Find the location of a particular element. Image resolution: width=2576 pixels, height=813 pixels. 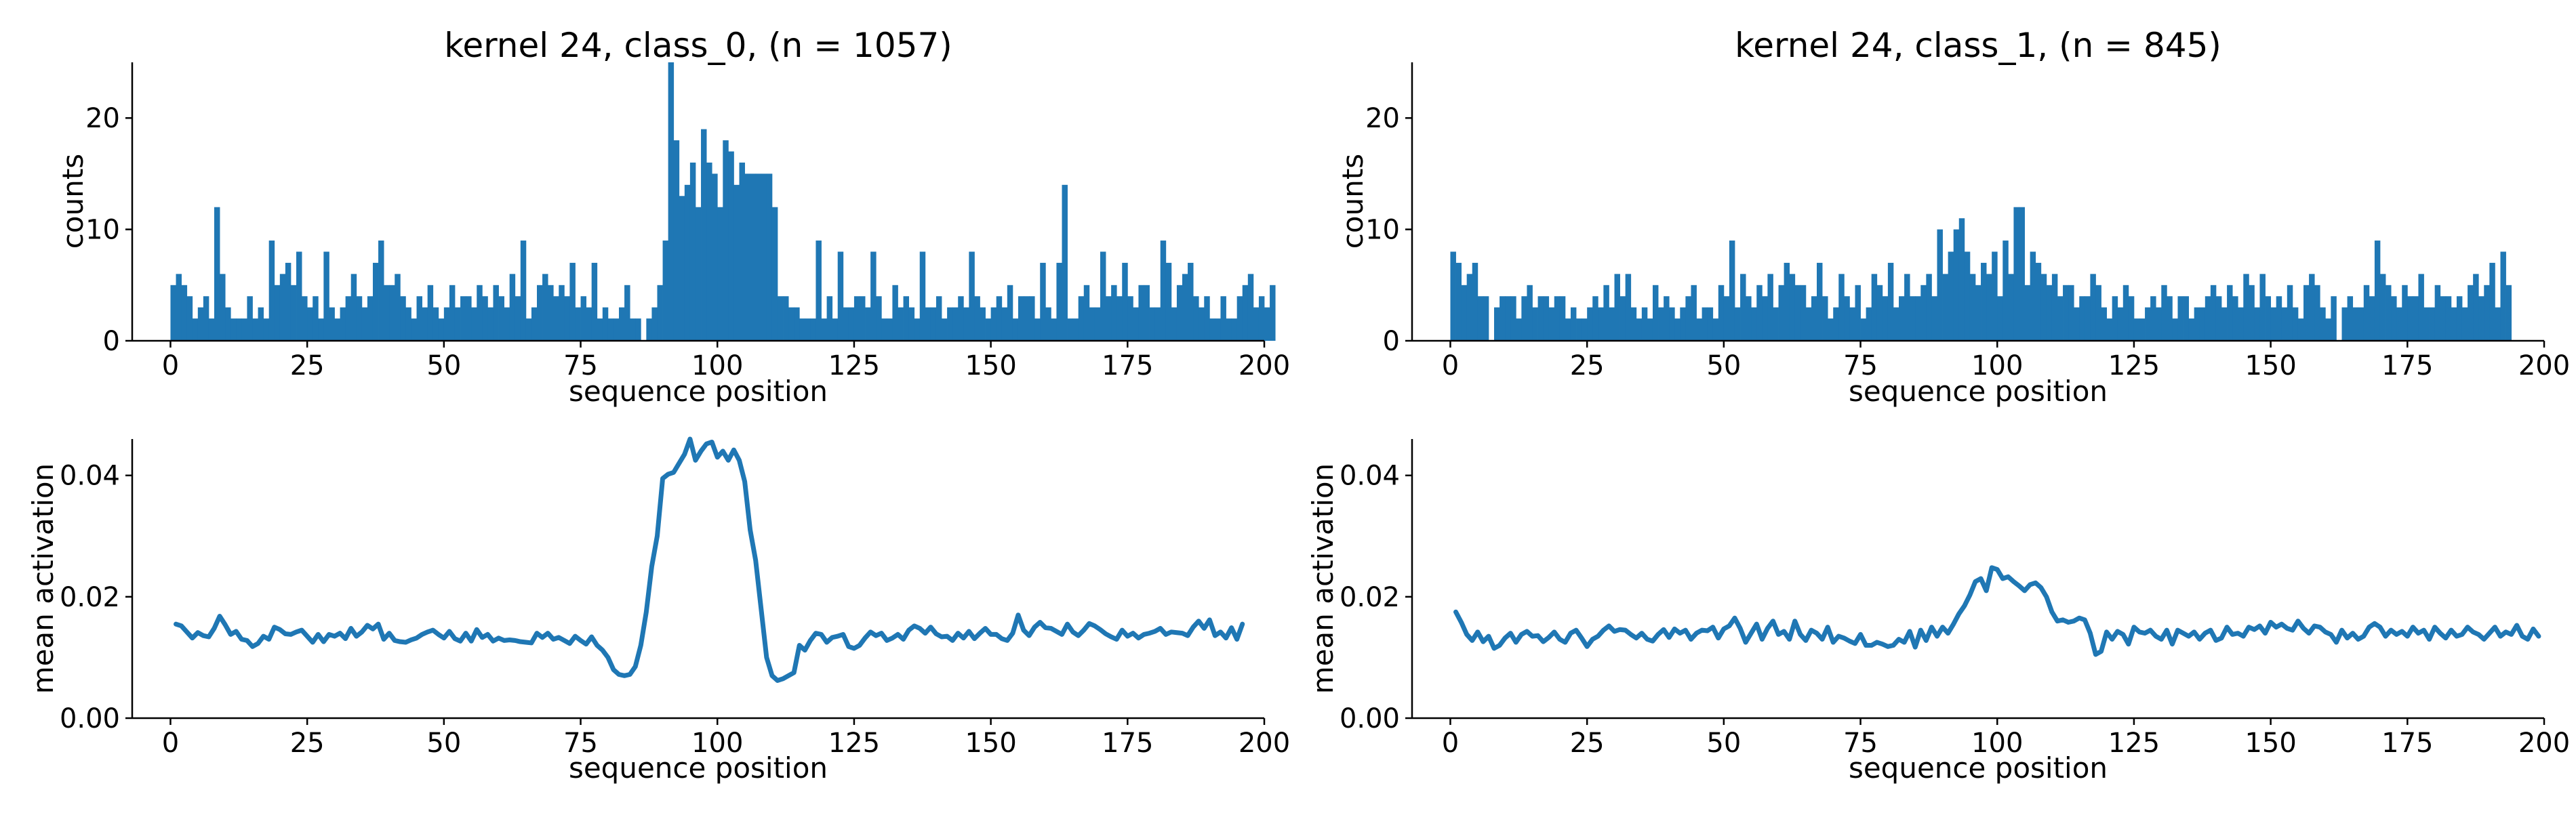

chart-title: kernel 24, class_1, (n = 845) is located at coordinates (1978, 45).